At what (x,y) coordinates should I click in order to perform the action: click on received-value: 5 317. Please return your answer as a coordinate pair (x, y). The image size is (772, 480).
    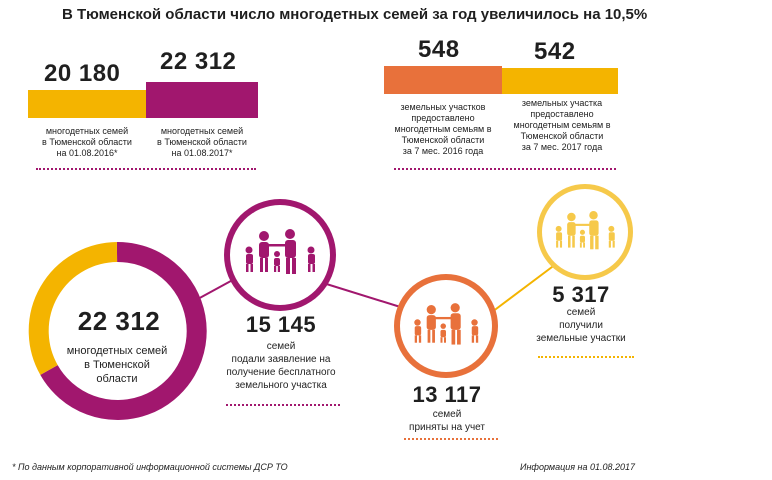
    Looking at the image, I should click on (581, 294).